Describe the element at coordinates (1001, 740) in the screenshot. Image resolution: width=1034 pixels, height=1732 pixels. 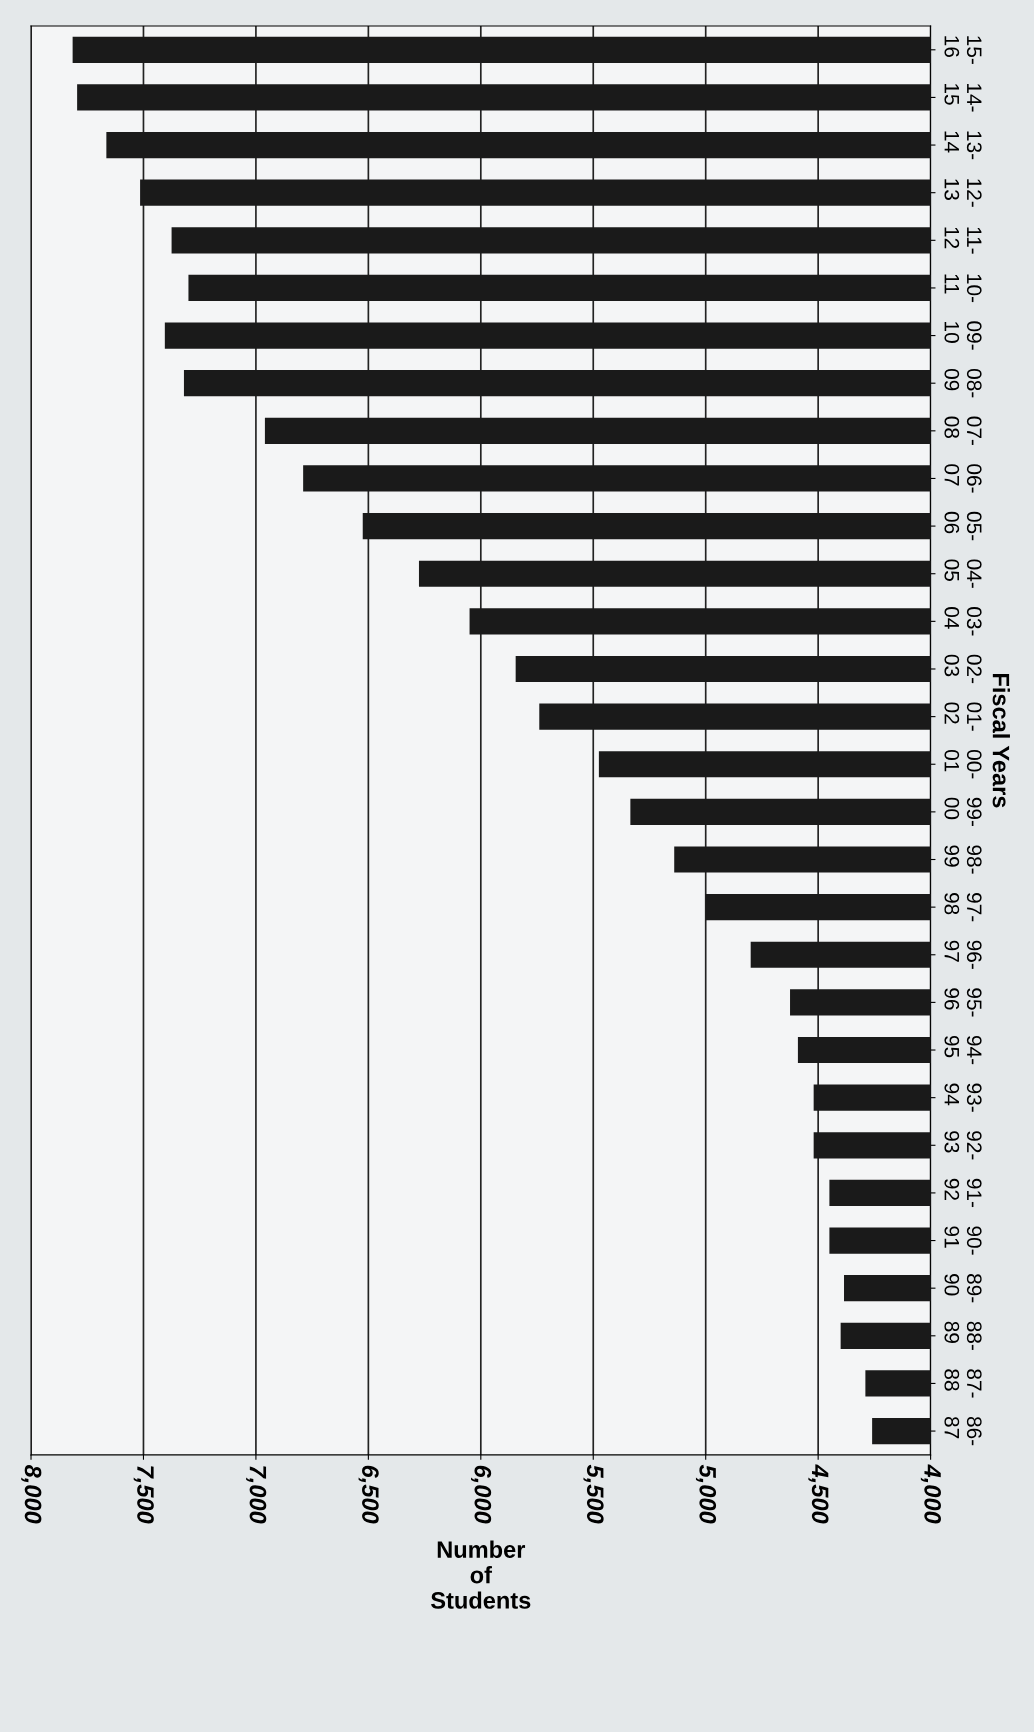
I see `y-axis-title: Fiscal Years` at that location.